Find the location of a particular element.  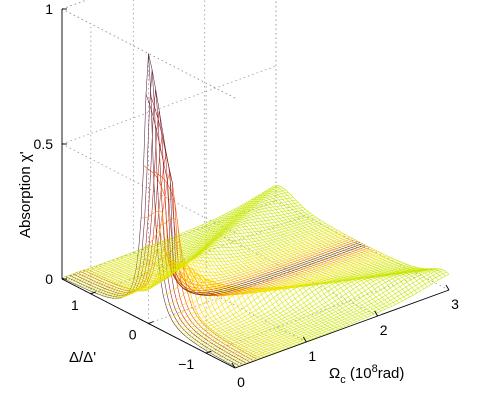

y-axis-label-close: rad) is located at coordinates (391, 373).